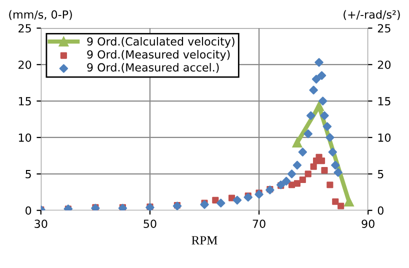 The height and width of the screenshot is (268, 409). Describe the element at coordinates (41, 224) in the screenshot. I see `x-tick-label: 30` at that location.